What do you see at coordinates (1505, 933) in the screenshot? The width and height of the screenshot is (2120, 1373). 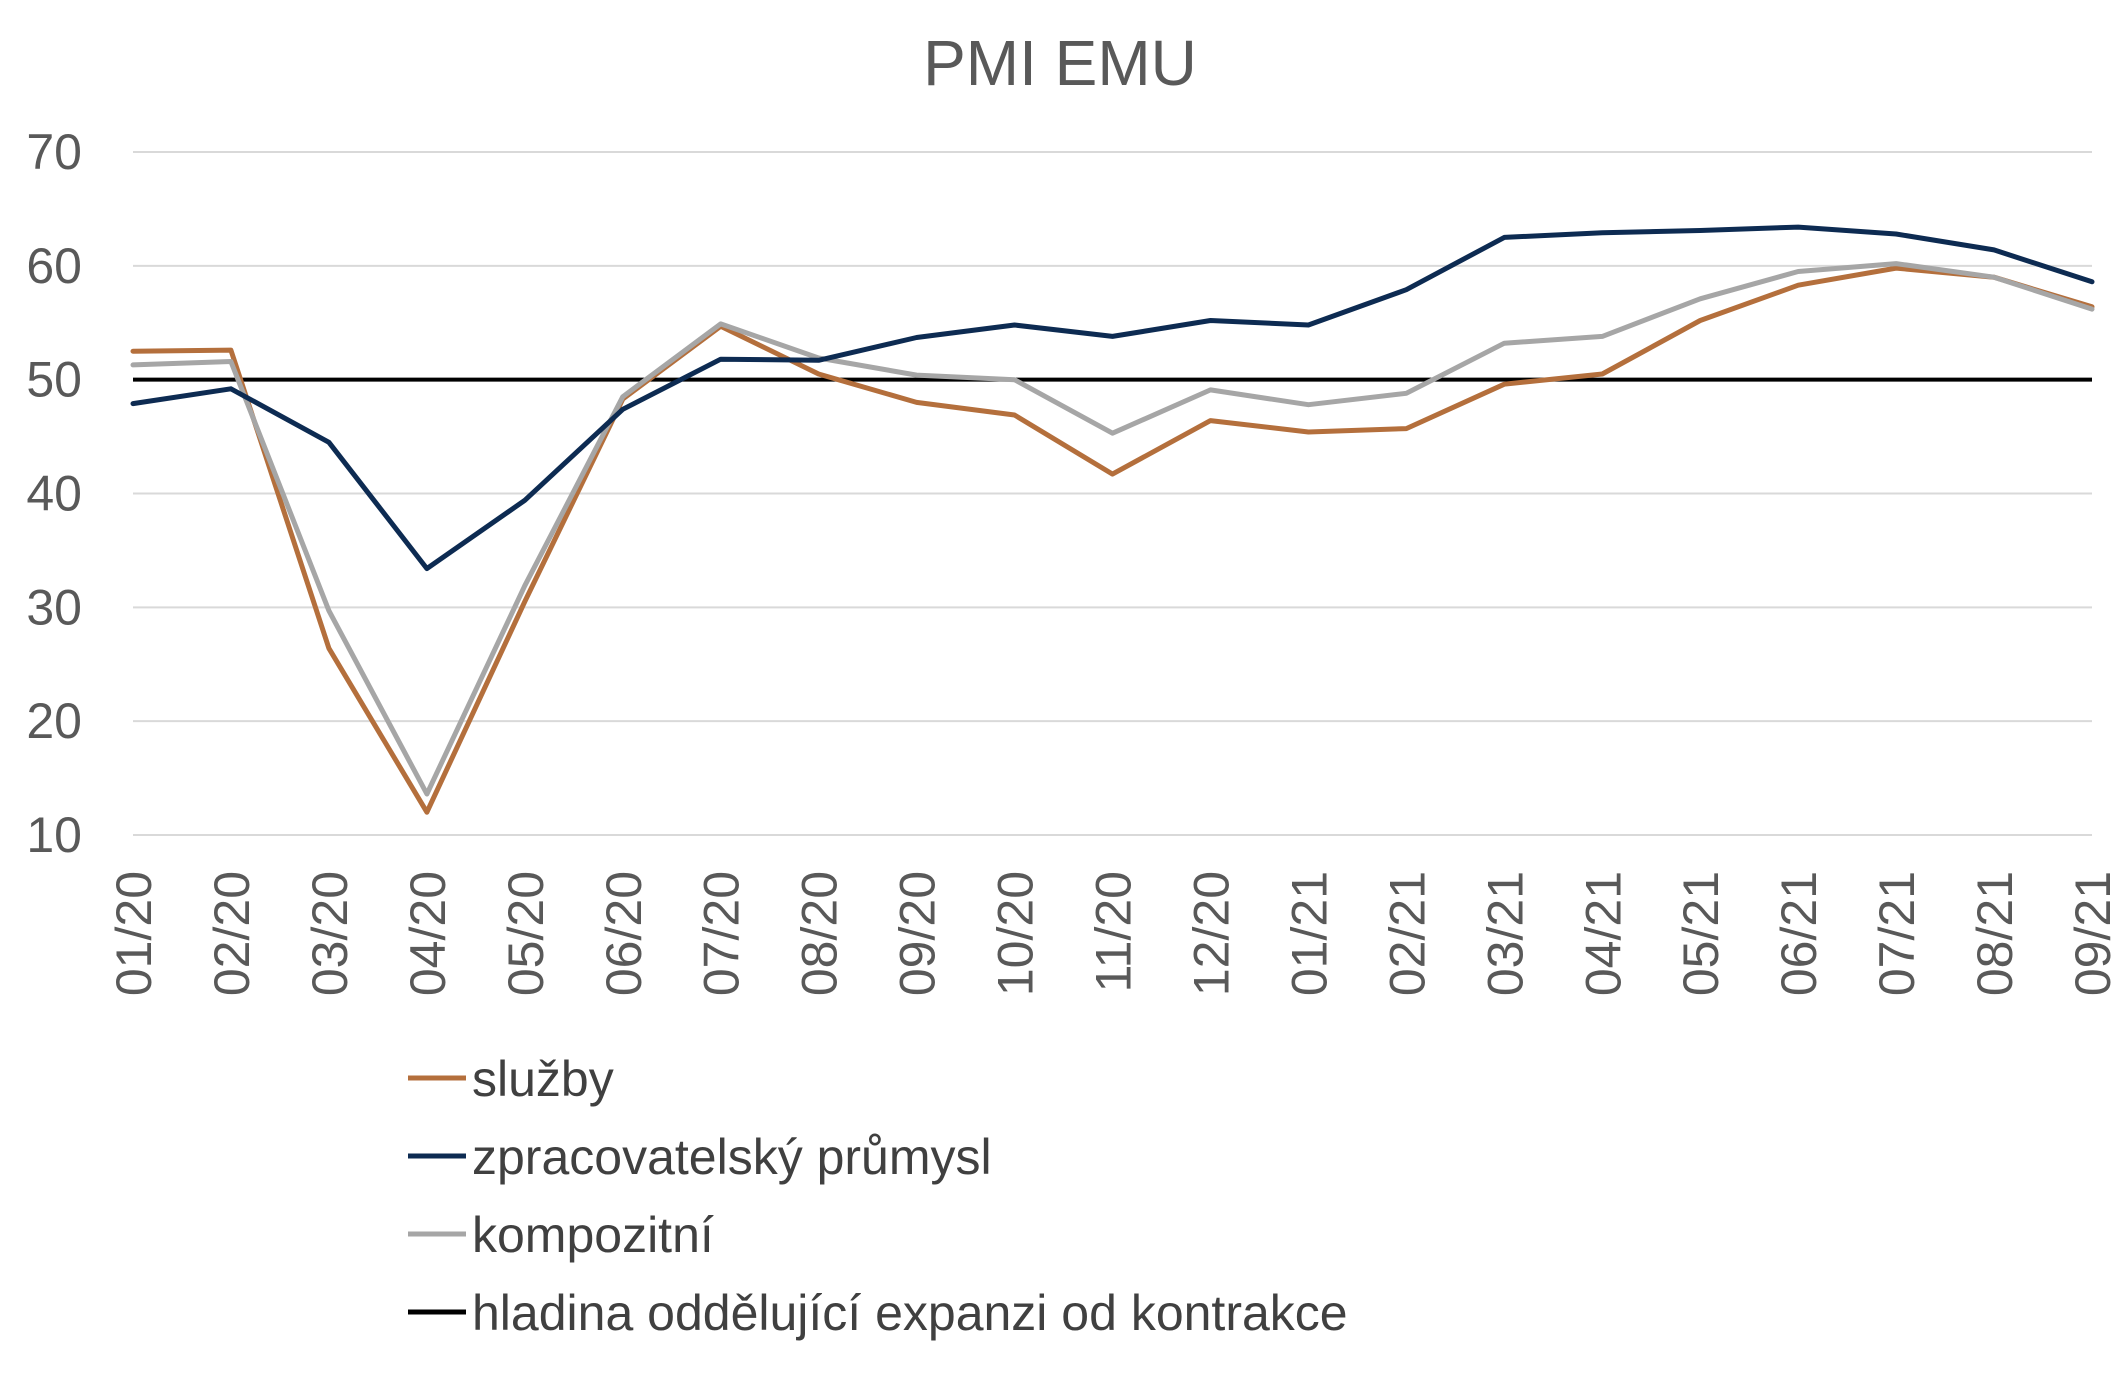 I see `x-tick-label: 03/21` at bounding box center [1505, 933].